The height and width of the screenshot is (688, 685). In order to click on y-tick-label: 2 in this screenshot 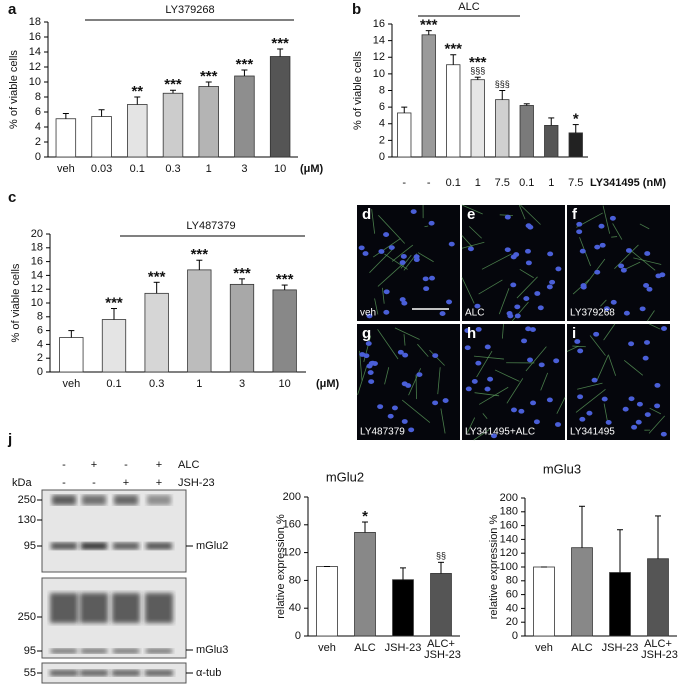, I will do `click(382, 140)`.